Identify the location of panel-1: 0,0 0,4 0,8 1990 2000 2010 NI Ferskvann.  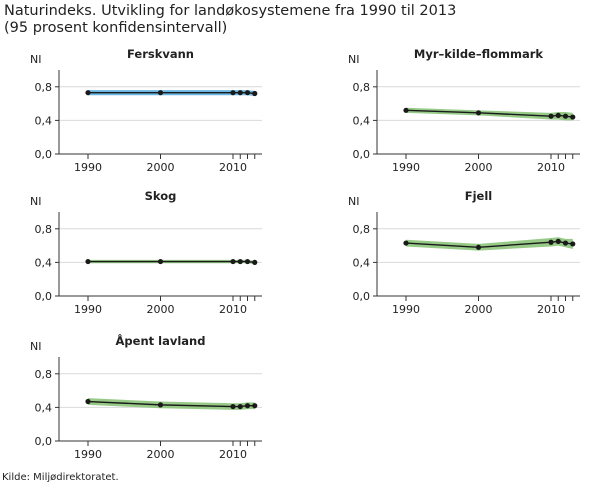
(146, 110).